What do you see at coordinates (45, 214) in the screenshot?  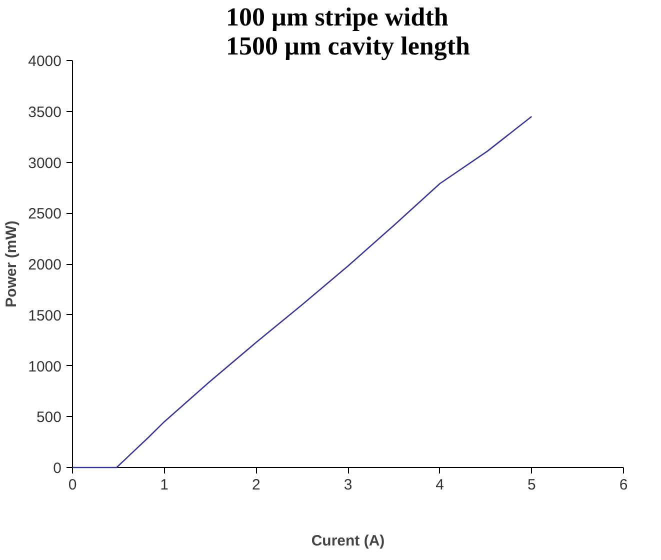 I see `y-tick-label: 2500` at bounding box center [45, 214].